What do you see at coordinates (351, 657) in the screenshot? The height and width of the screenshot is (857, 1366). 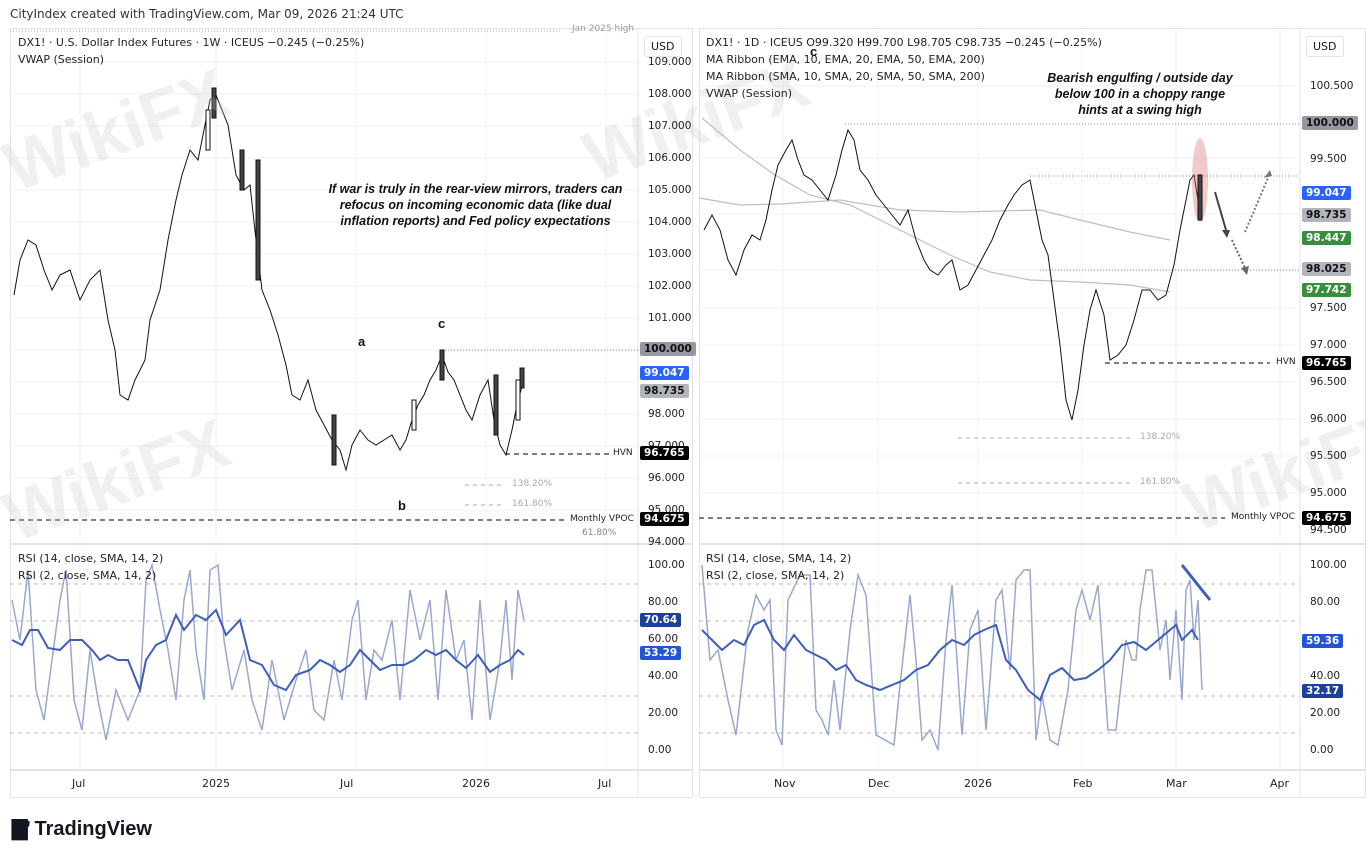 I see `left-rsi-pane` at bounding box center [351, 657].